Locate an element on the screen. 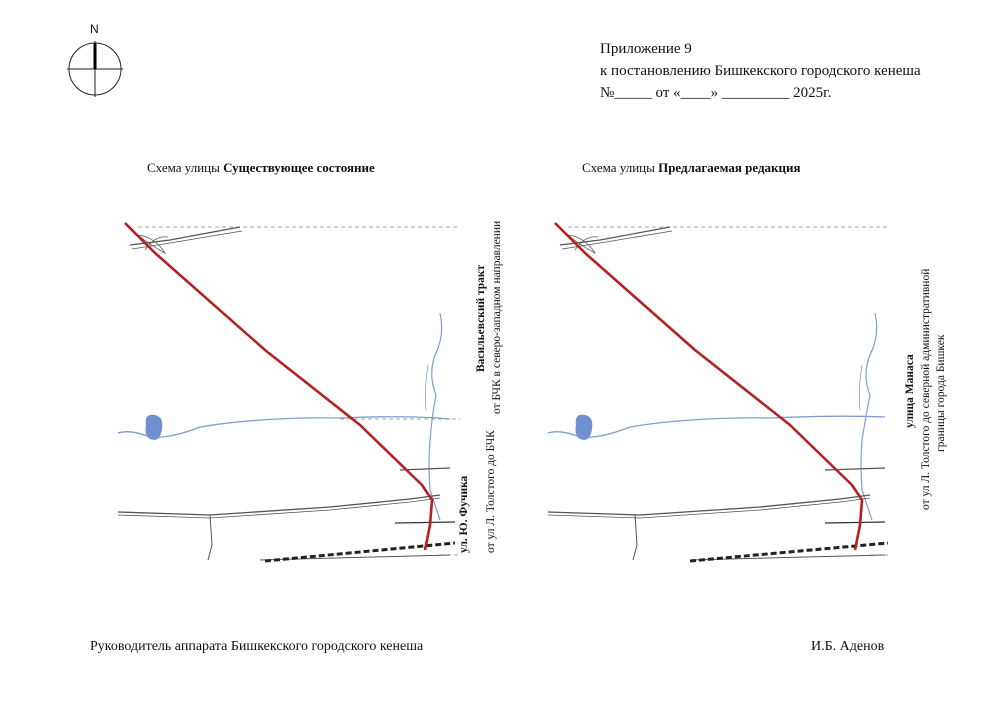 Image resolution: width=1000 pixels, height=707 pixels. right-scheme-title-bold: Предлагаемая редакция is located at coordinates (729, 167).